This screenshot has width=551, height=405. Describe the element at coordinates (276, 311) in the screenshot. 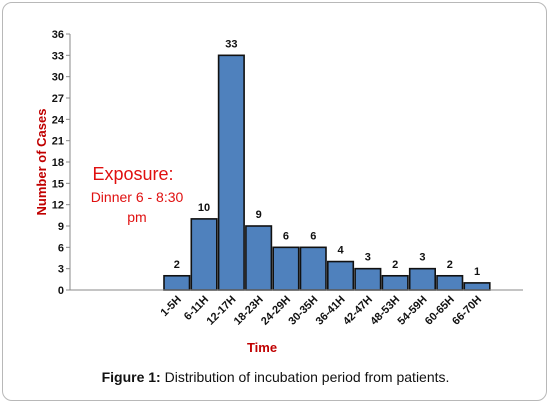

I see `x-tick-label: 24-29H` at that location.